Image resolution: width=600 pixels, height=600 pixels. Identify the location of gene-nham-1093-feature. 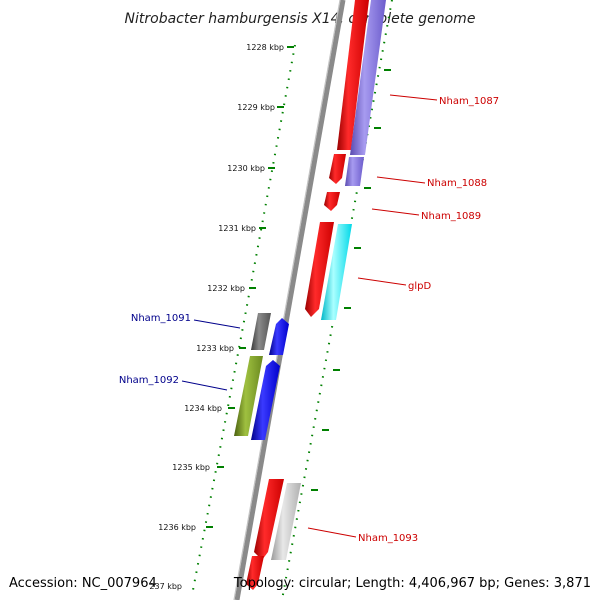
(286, 521).